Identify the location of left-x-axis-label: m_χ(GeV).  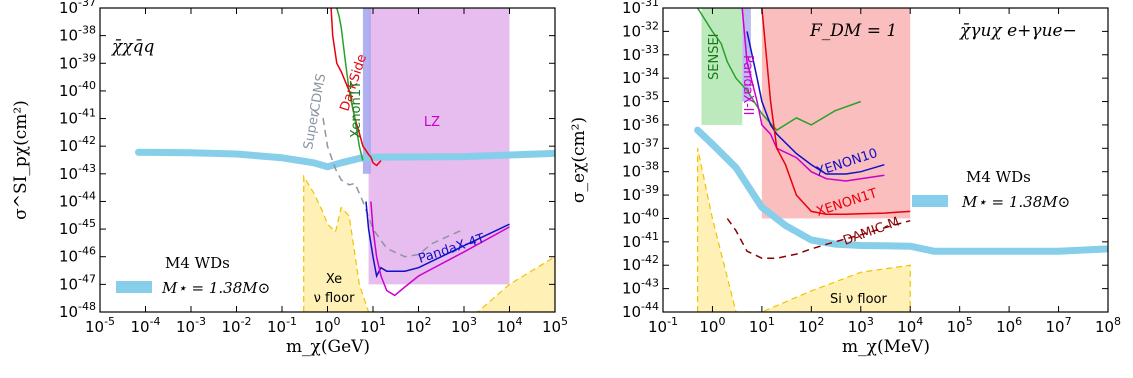
(328, 347).